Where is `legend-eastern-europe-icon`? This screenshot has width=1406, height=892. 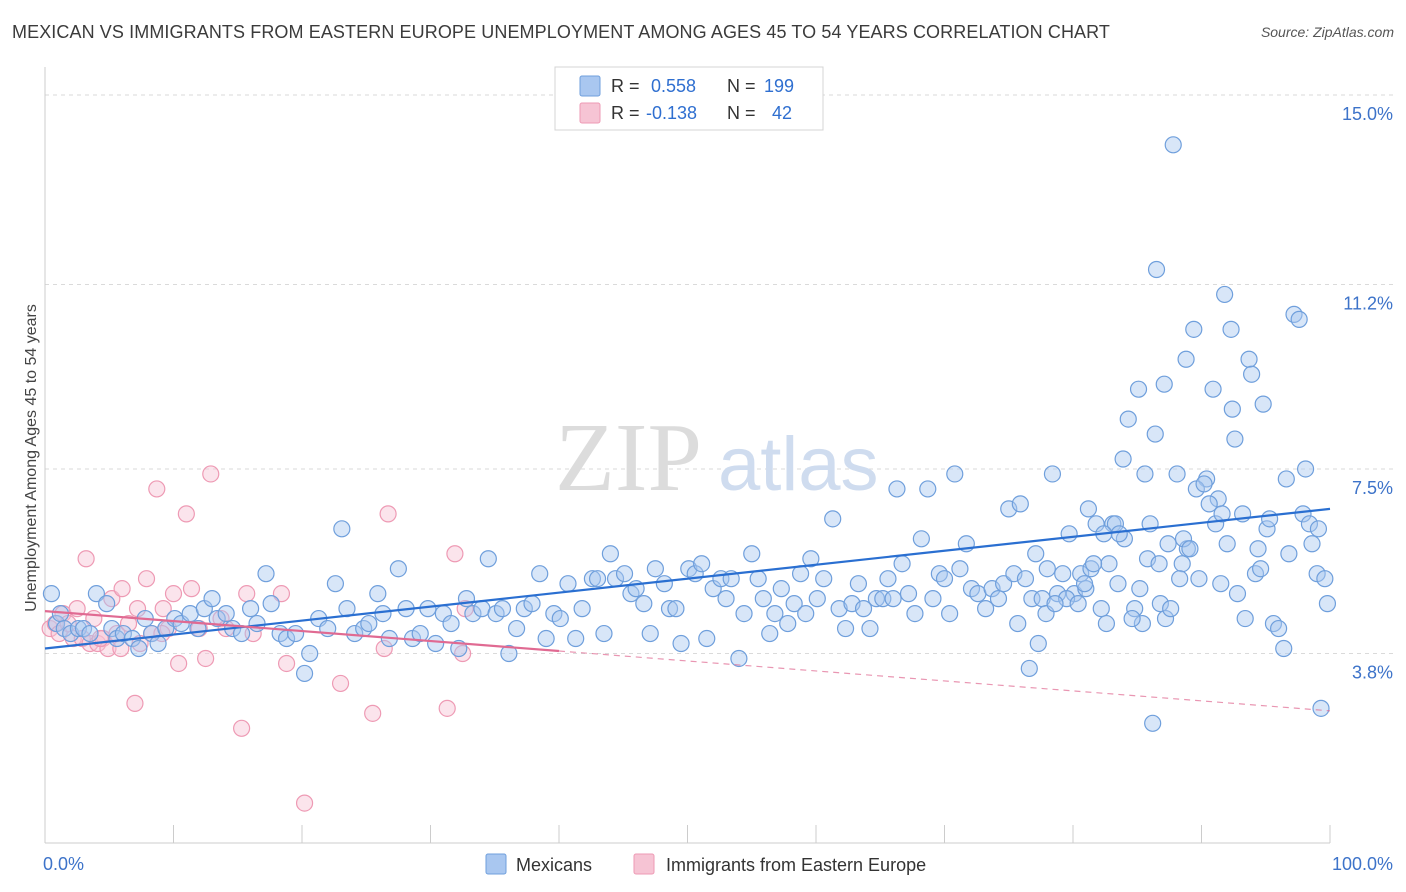 legend-eastern-europe-icon is located at coordinates (644, 864).